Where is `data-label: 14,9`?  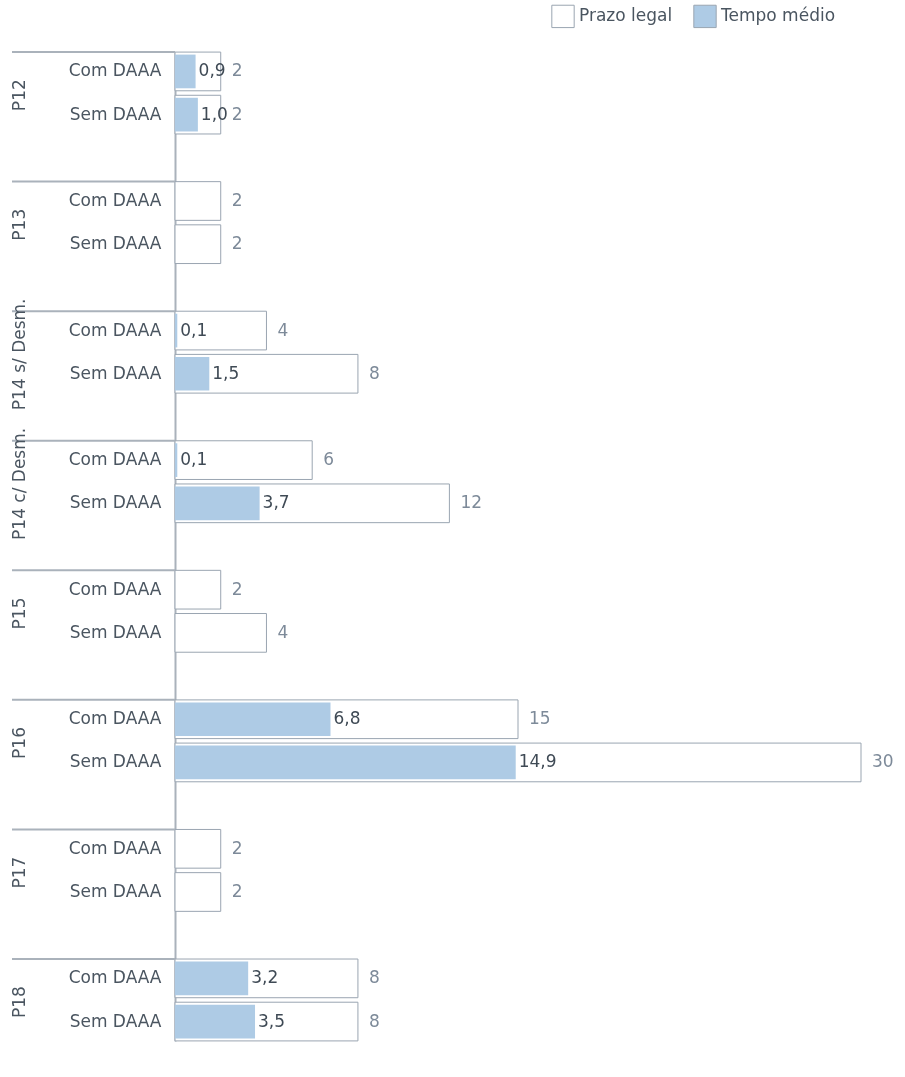 data-label: 14,9 is located at coordinates (537, 761).